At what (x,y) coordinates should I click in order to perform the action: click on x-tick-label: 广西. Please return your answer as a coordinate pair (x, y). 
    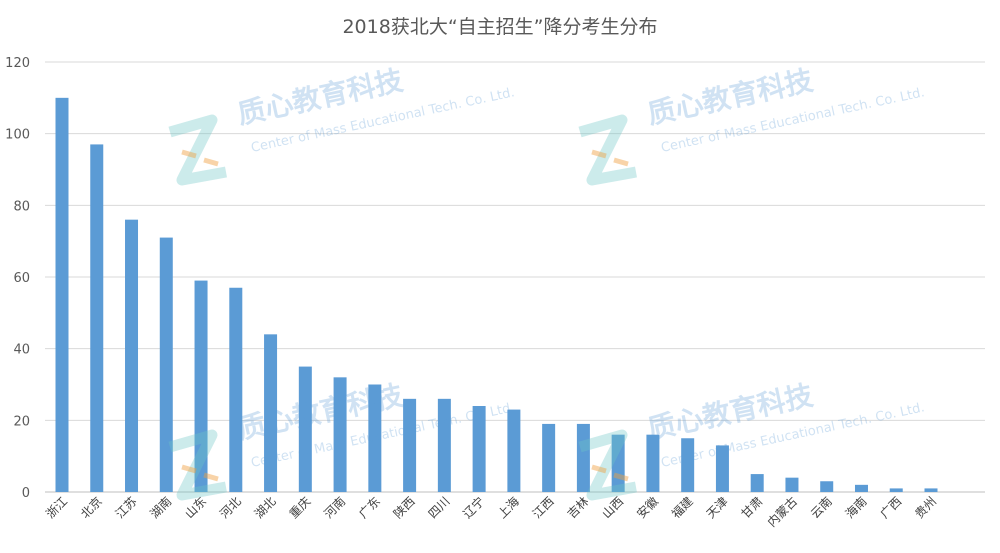
    Looking at the image, I should click on (890, 507).